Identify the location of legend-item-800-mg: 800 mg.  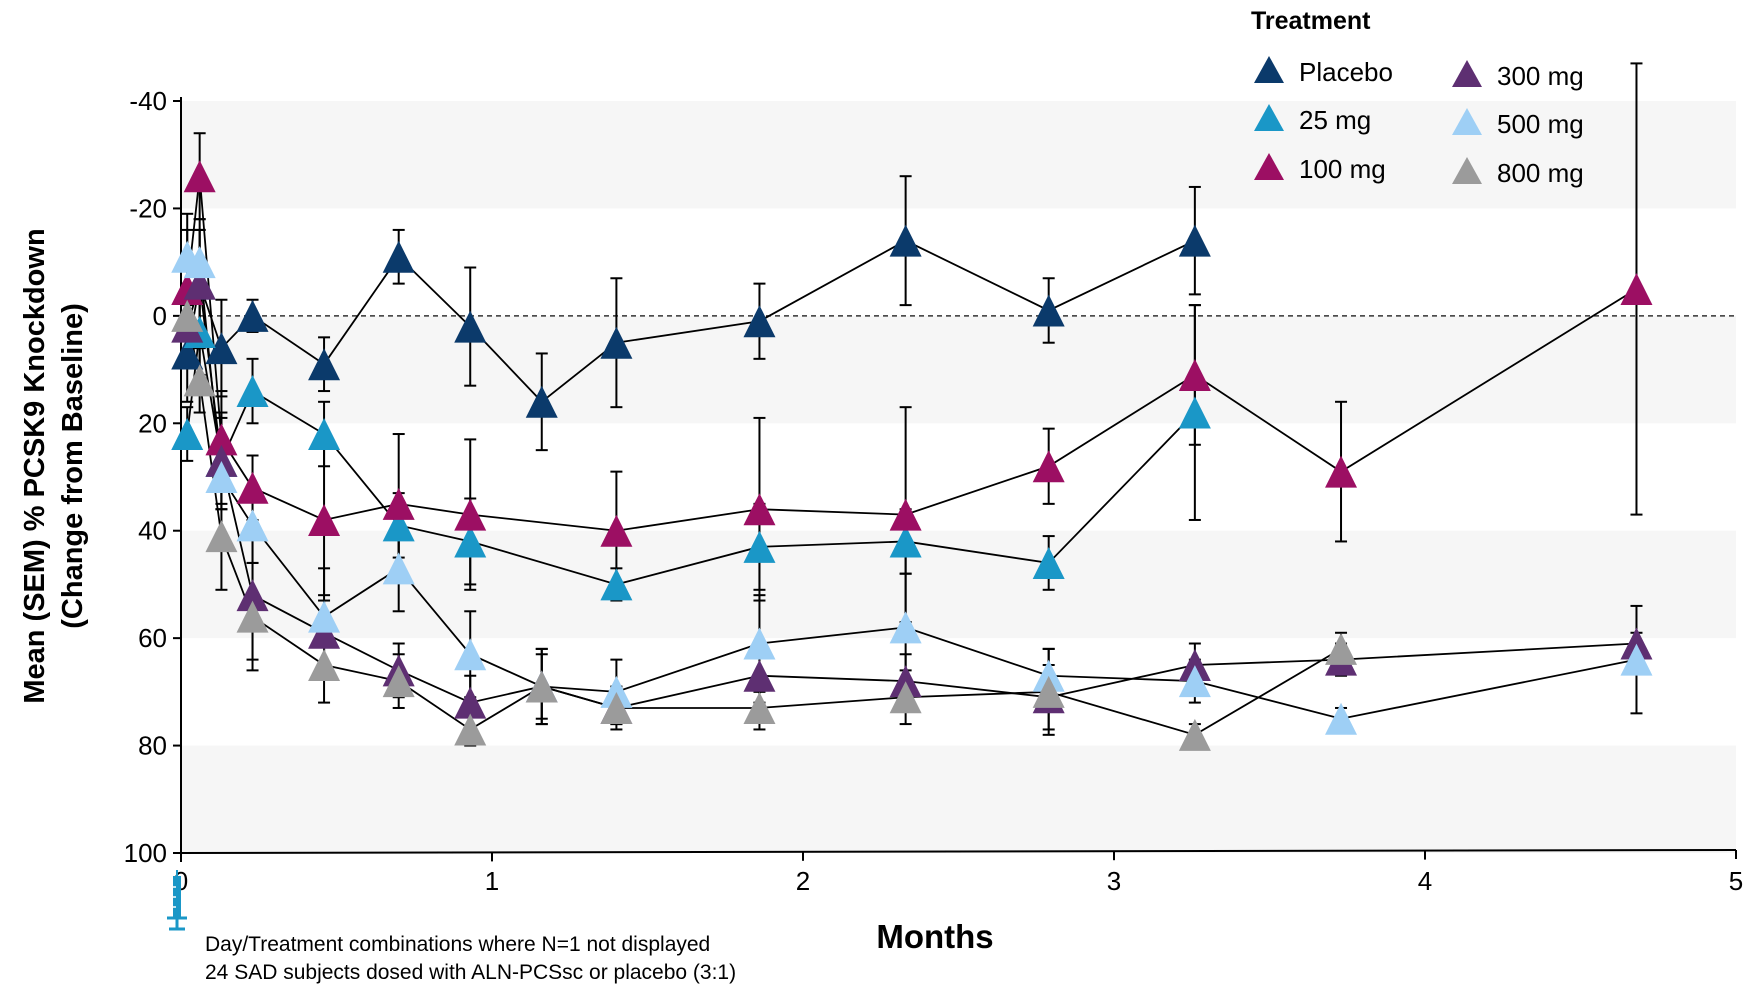
(1518, 172).